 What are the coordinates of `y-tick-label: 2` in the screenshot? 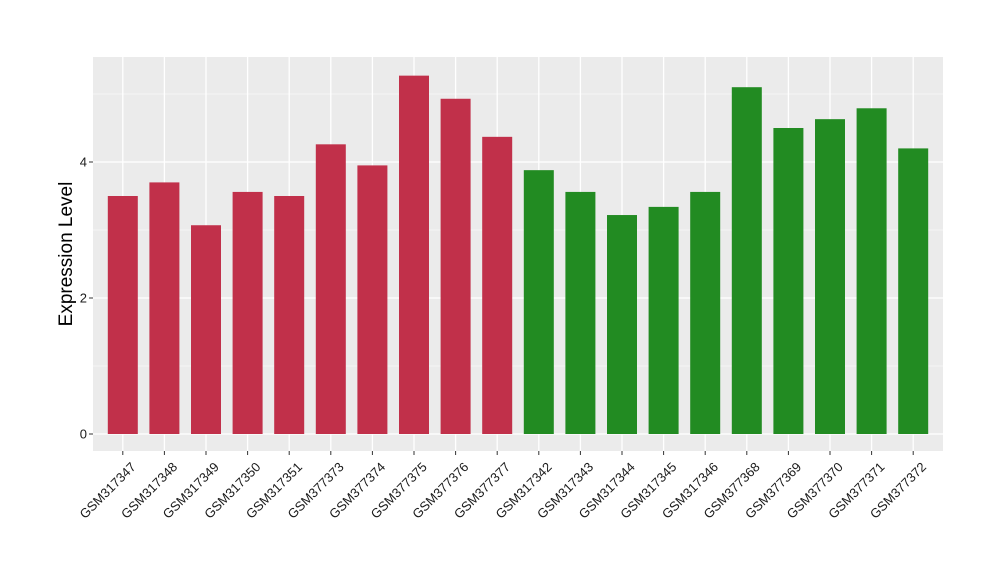 It's located at (83, 298).